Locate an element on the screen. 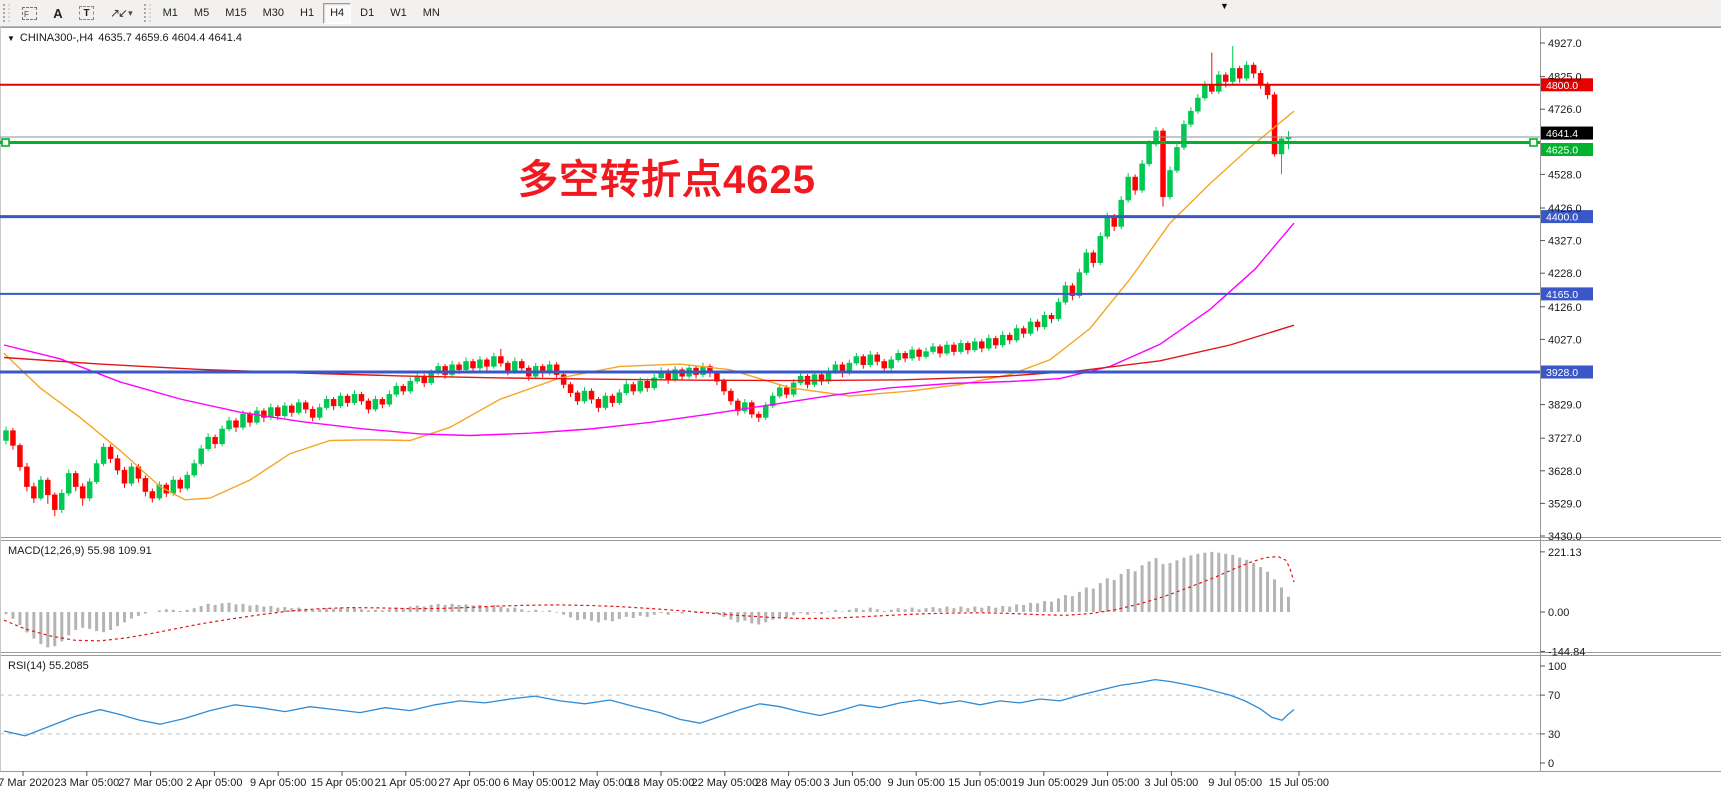  svg-text: 3628.0 is located at coordinates (1565, 472).